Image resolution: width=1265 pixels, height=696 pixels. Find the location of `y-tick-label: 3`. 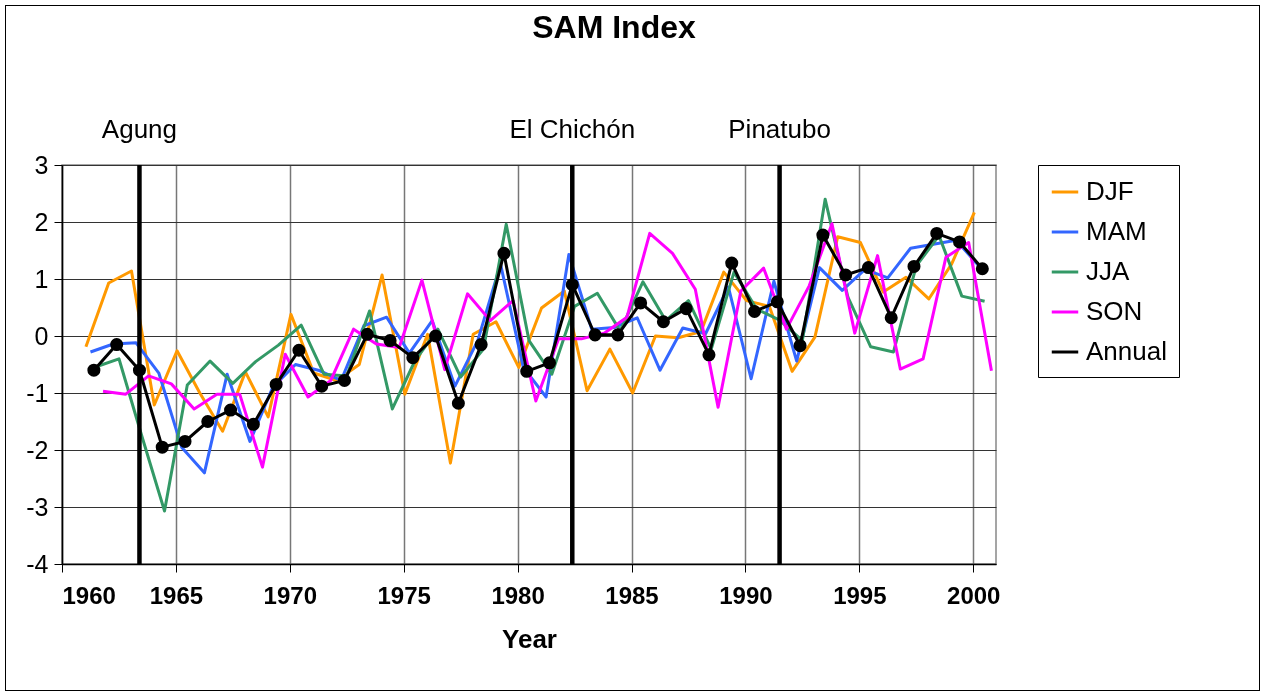

y-tick-label: 3 is located at coordinates (41, 164).